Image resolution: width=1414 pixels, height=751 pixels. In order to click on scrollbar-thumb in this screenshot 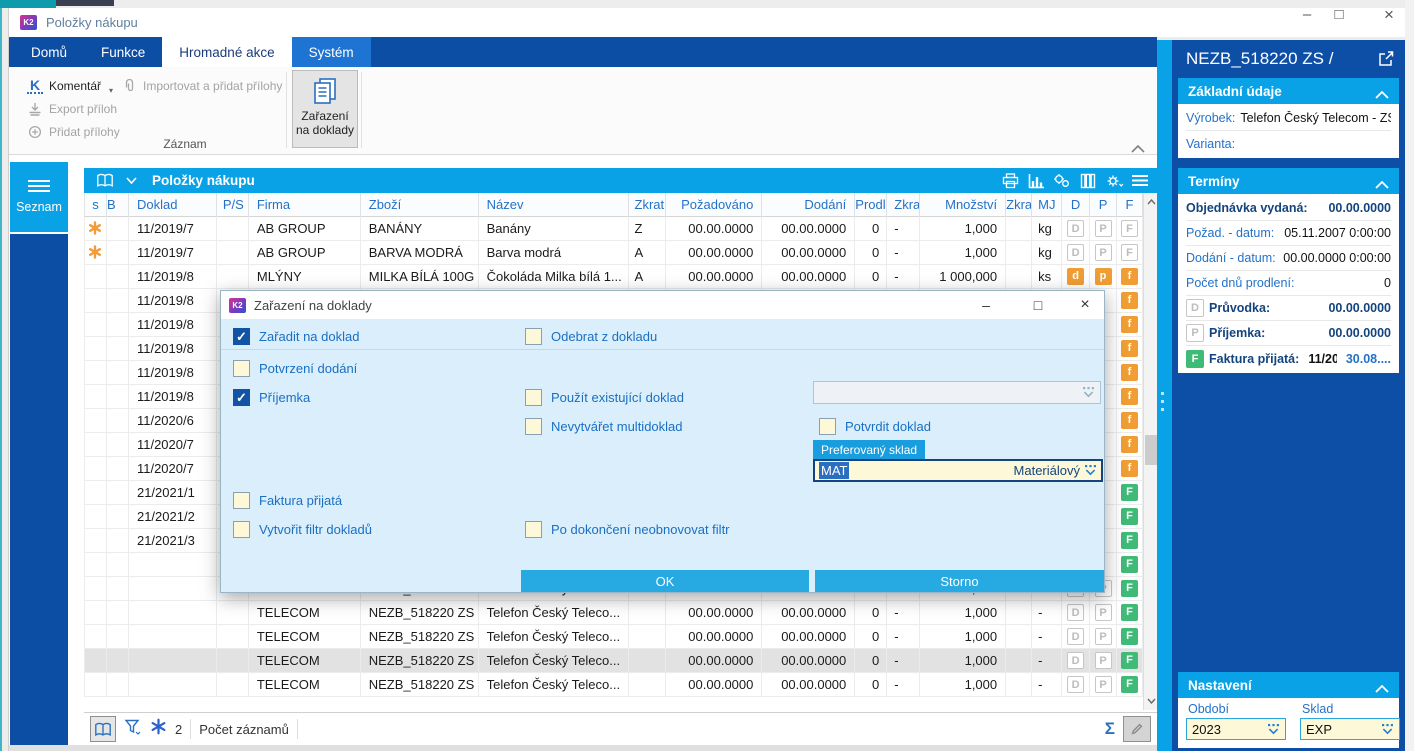, I will do `click(1151, 450)`.